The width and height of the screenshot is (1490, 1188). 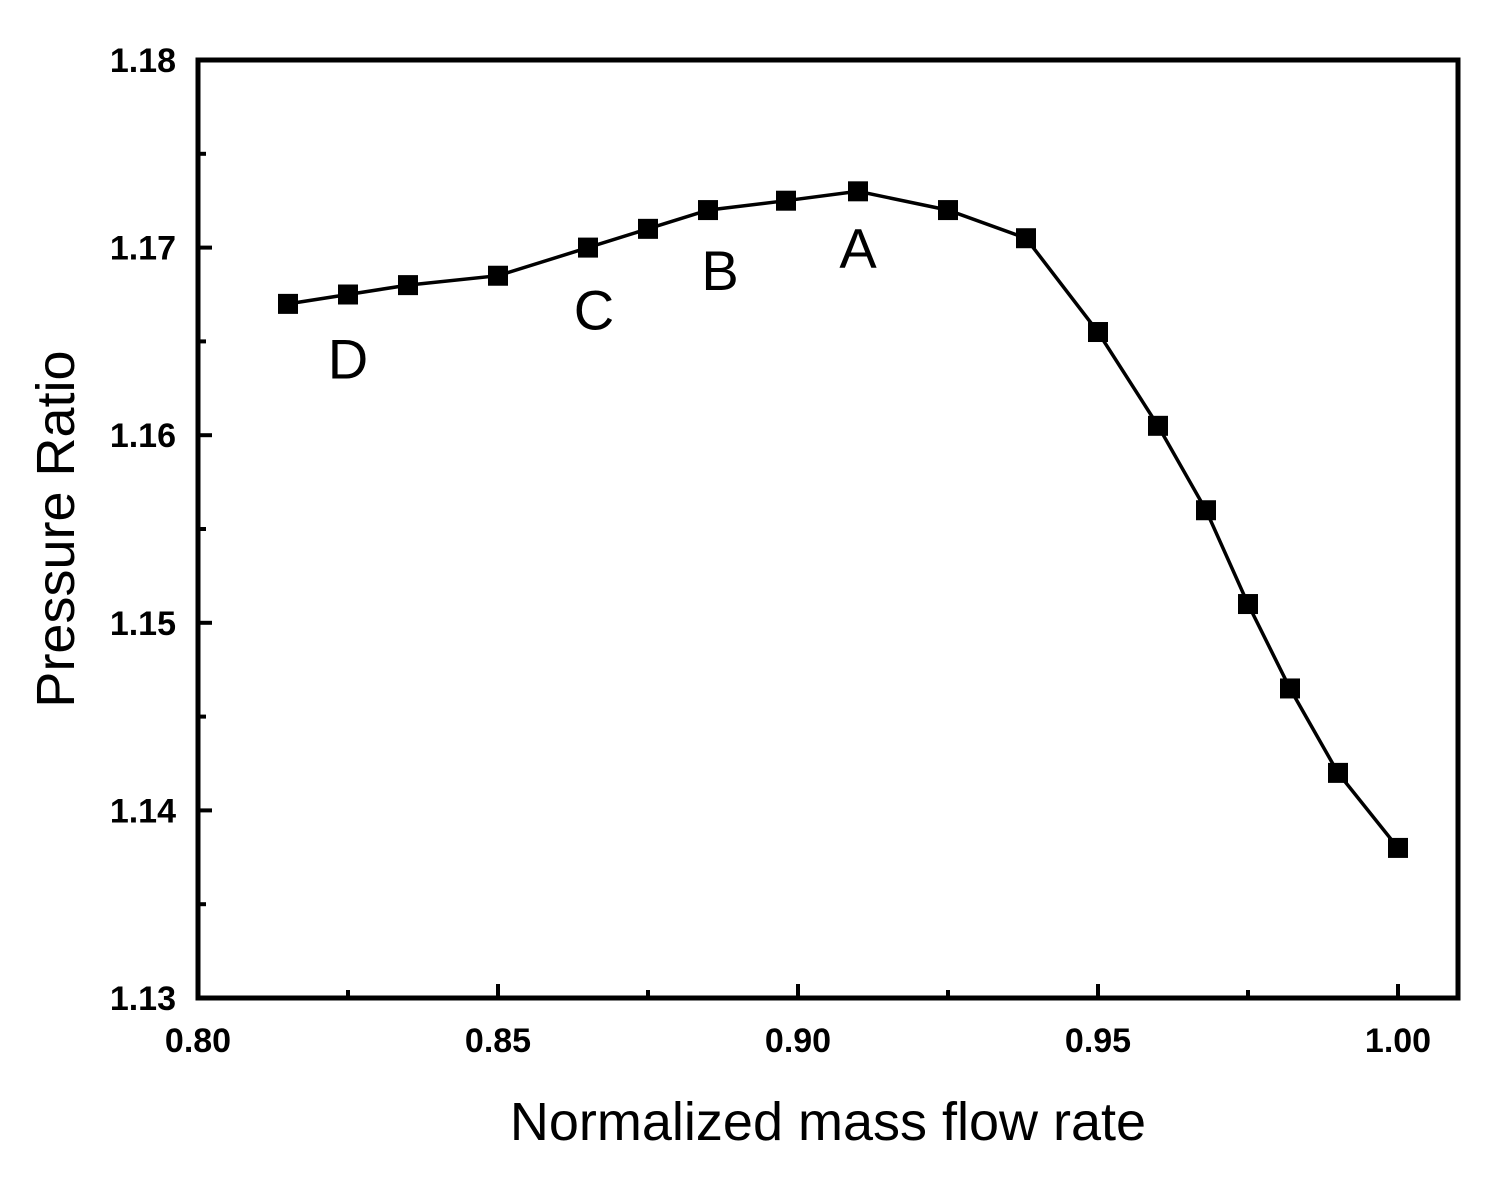 What do you see at coordinates (143, 624) in the screenshot?
I see `y-tick-label: 1.15` at bounding box center [143, 624].